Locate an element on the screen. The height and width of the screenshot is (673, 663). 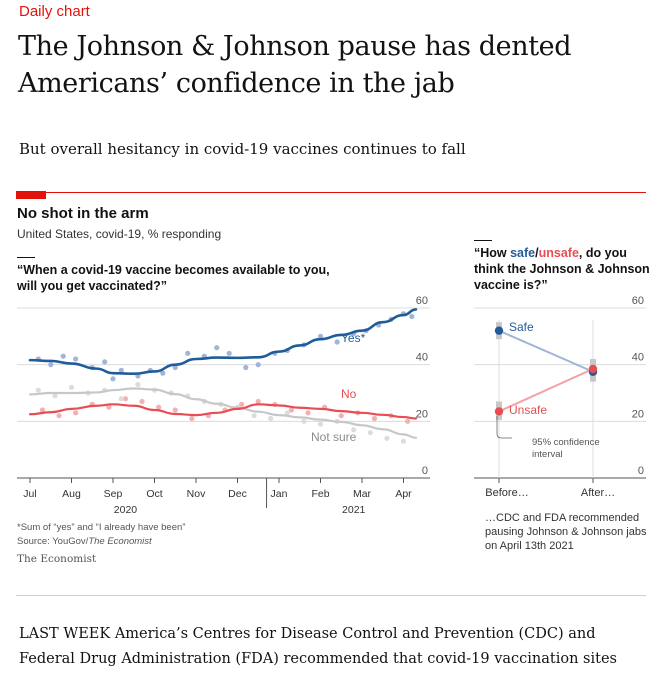
left-ytick-label: 60 is located at coordinates (422, 301).